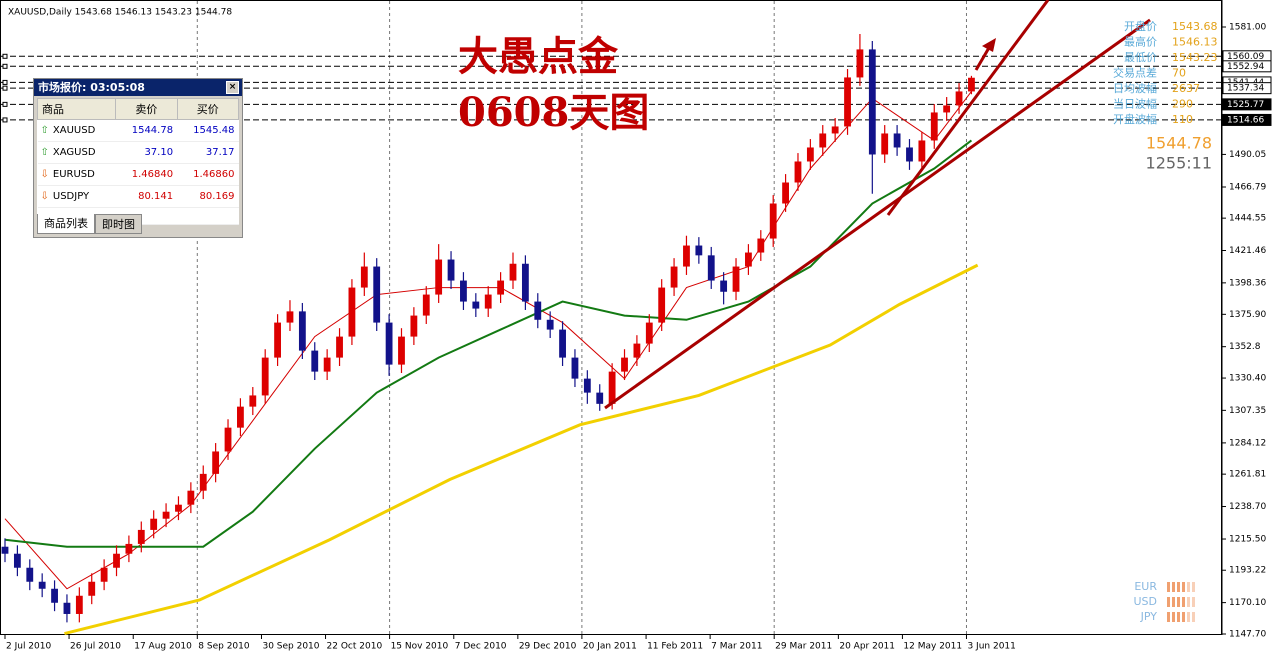 This screenshot has width=1272, height=656. Describe the element at coordinates (1182, 119) in the screenshot. I see `info-value: 110` at that location.